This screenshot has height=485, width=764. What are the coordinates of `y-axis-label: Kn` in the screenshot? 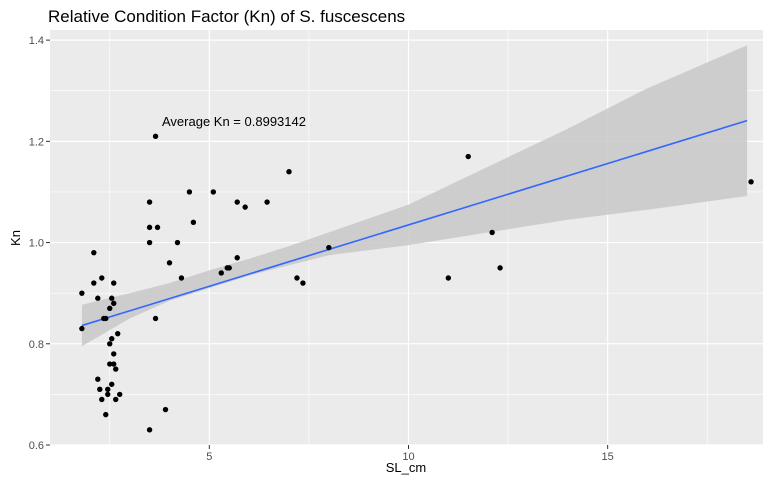 It's located at (15, 238).